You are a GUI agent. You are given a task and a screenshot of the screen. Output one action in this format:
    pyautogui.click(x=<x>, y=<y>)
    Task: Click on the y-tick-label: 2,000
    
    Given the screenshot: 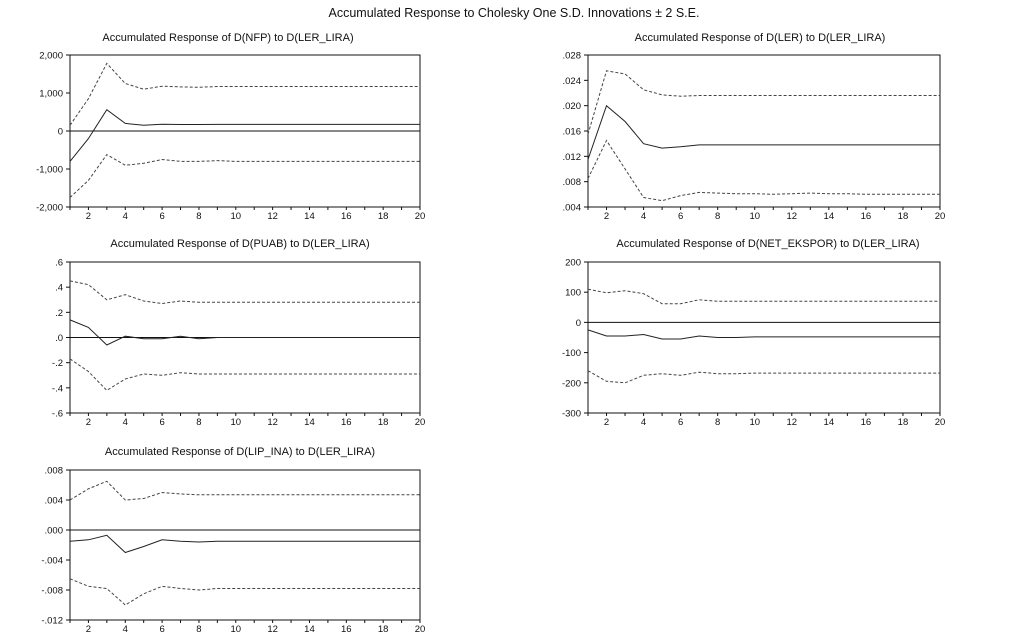 What is the action you would take?
    pyautogui.click(x=51, y=56)
    